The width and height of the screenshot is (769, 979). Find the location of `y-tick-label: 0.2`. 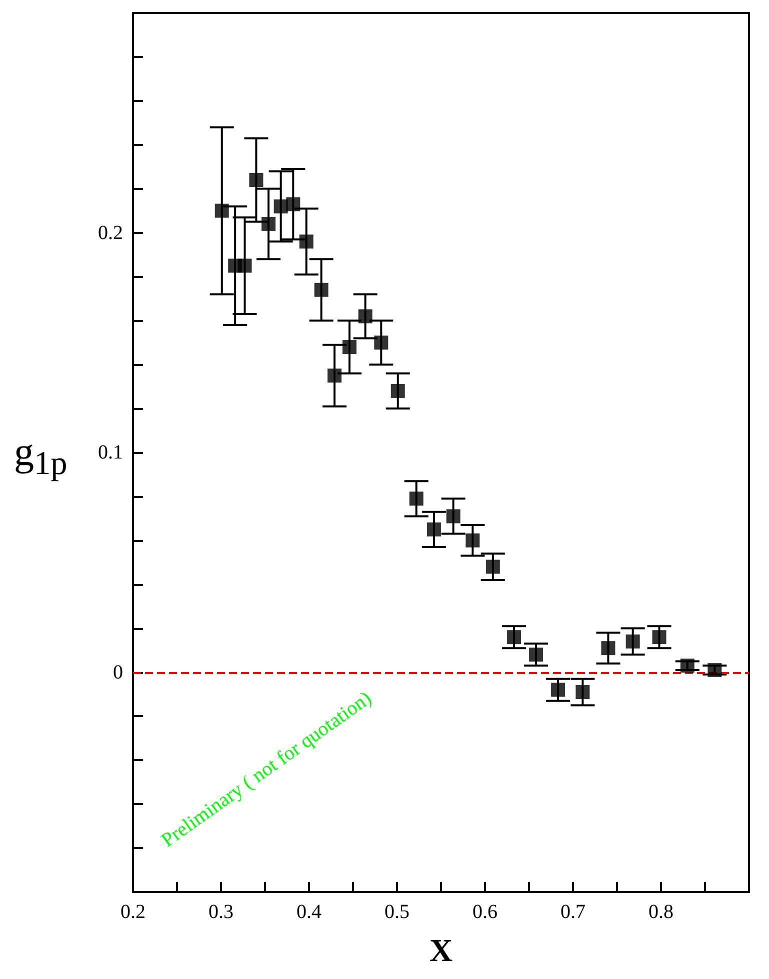

y-tick-label: 0.2 is located at coordinates (110, 233).